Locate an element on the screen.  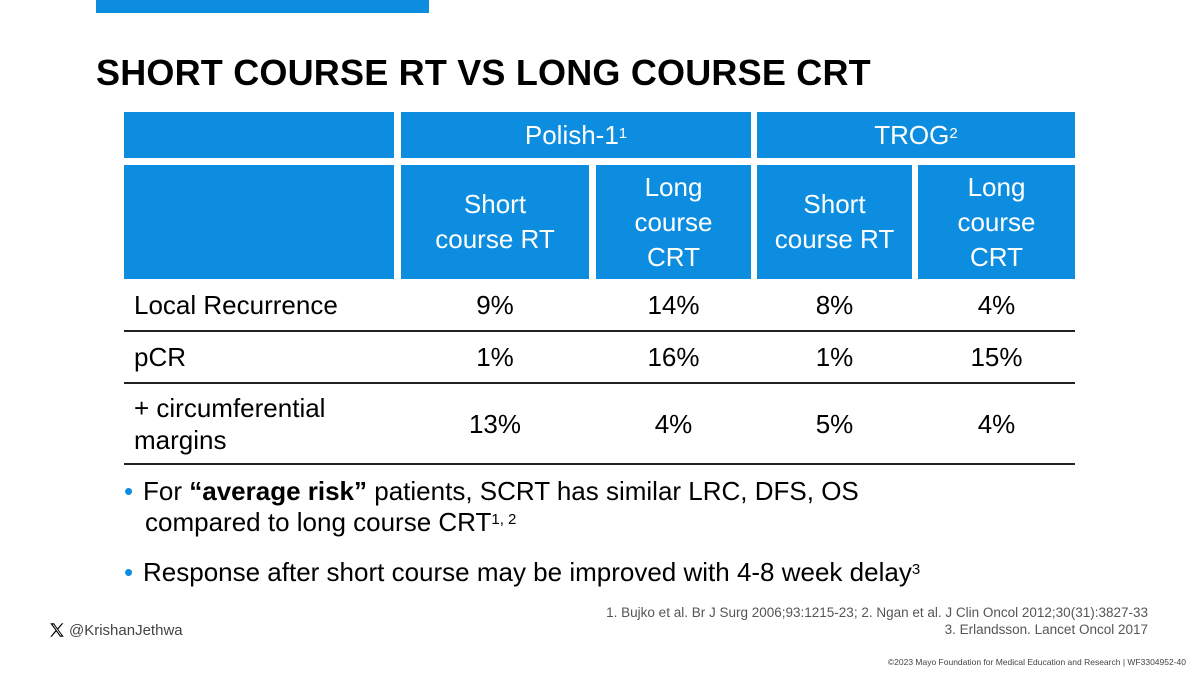
row-label: pCR is located at coordinates (160, 357).